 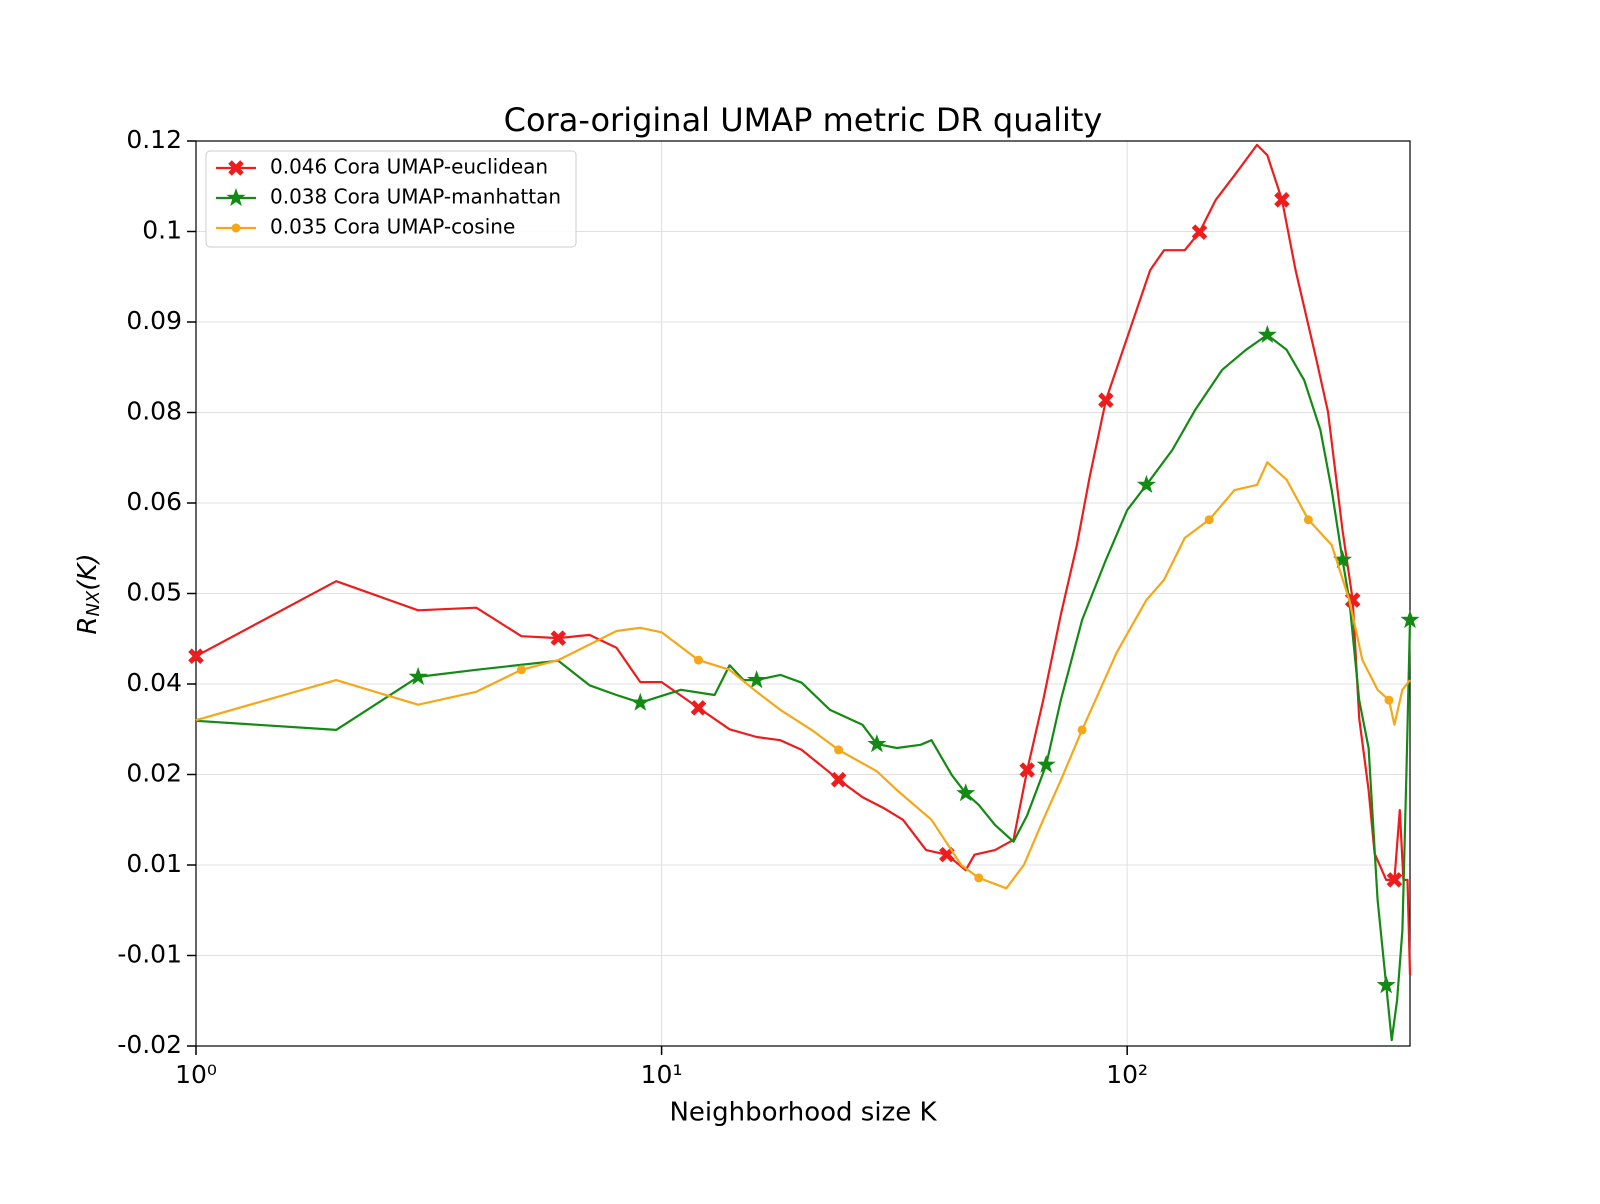 I want to click on y-tick-label: 0.08, so click(x=154, y=411).